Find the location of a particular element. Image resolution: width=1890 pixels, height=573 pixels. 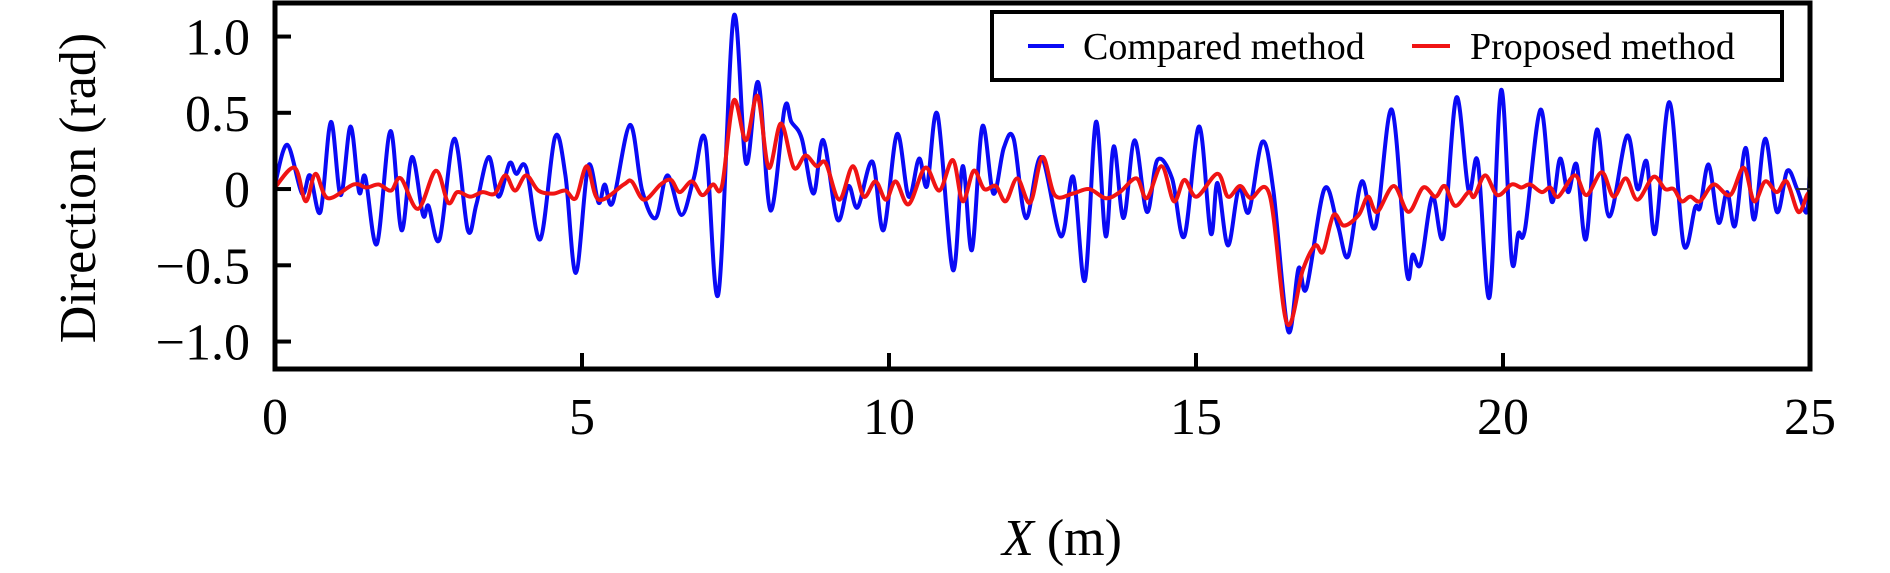

y-tick-label: 0 is located at coordinates (237, 190).